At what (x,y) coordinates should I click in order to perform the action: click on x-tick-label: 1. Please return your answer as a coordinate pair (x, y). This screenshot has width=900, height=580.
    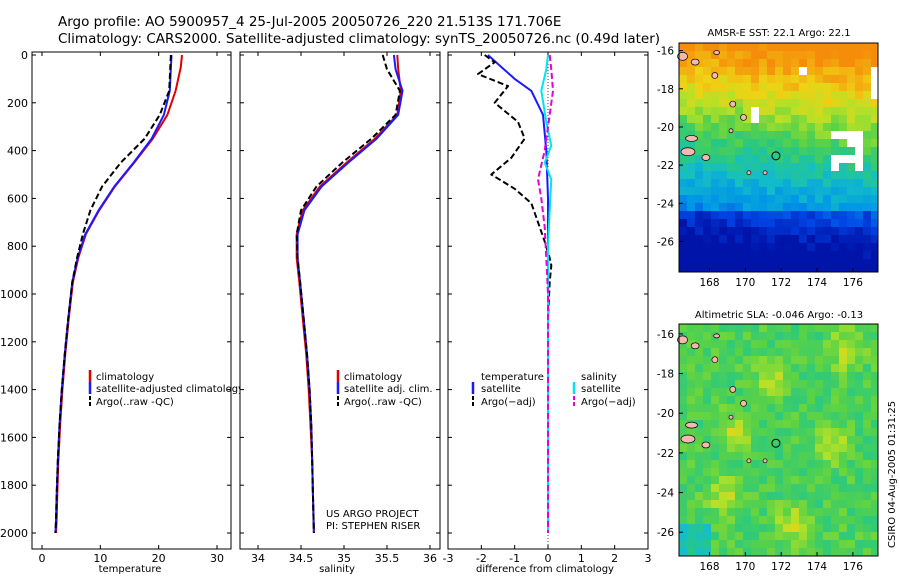
    Looking at the image, I should click on (581, 558).